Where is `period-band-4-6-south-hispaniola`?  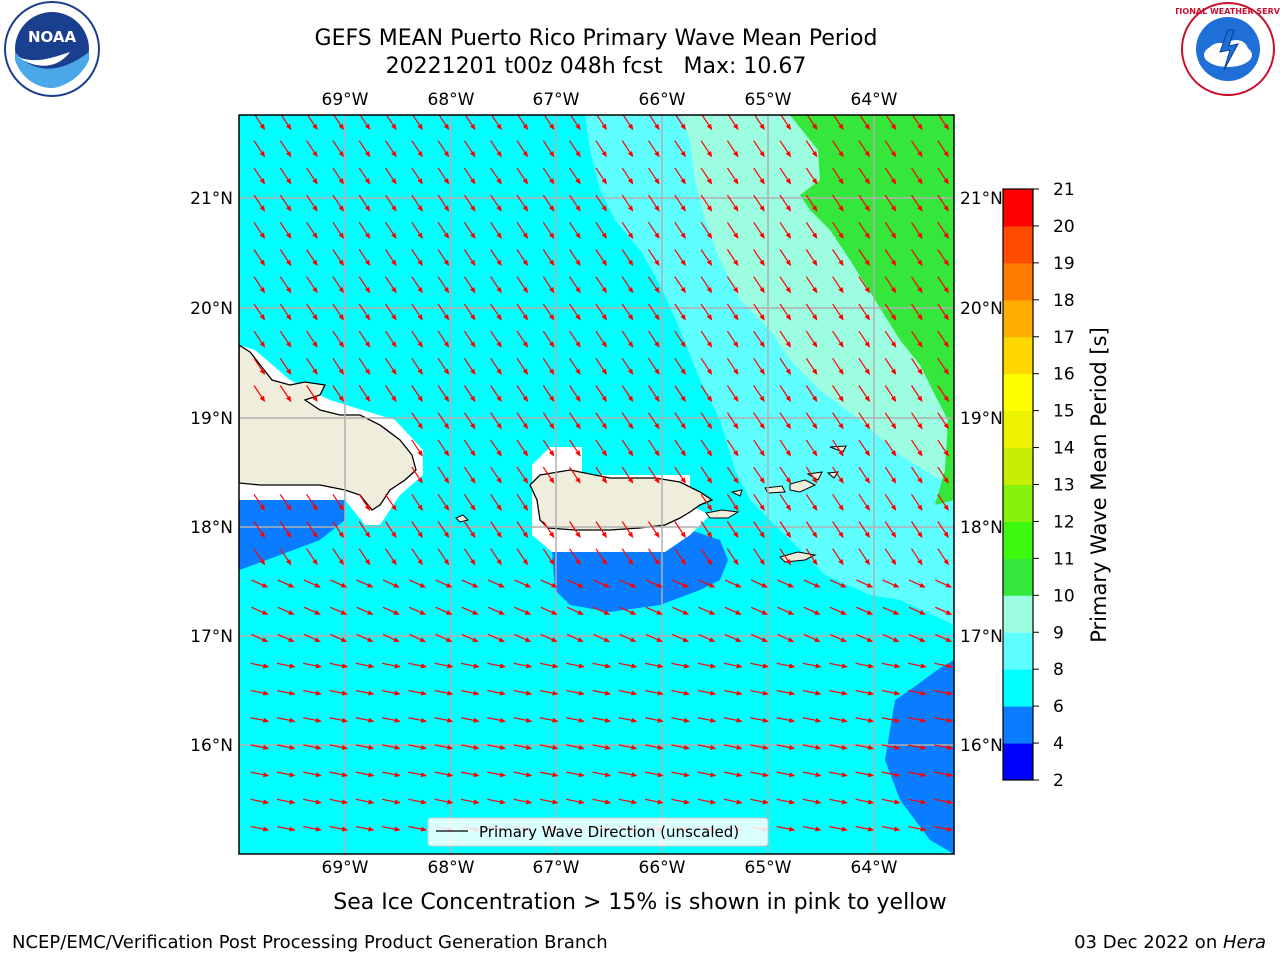
period-band-4-6-south-hispaniola is located at coordinates (292, 535).